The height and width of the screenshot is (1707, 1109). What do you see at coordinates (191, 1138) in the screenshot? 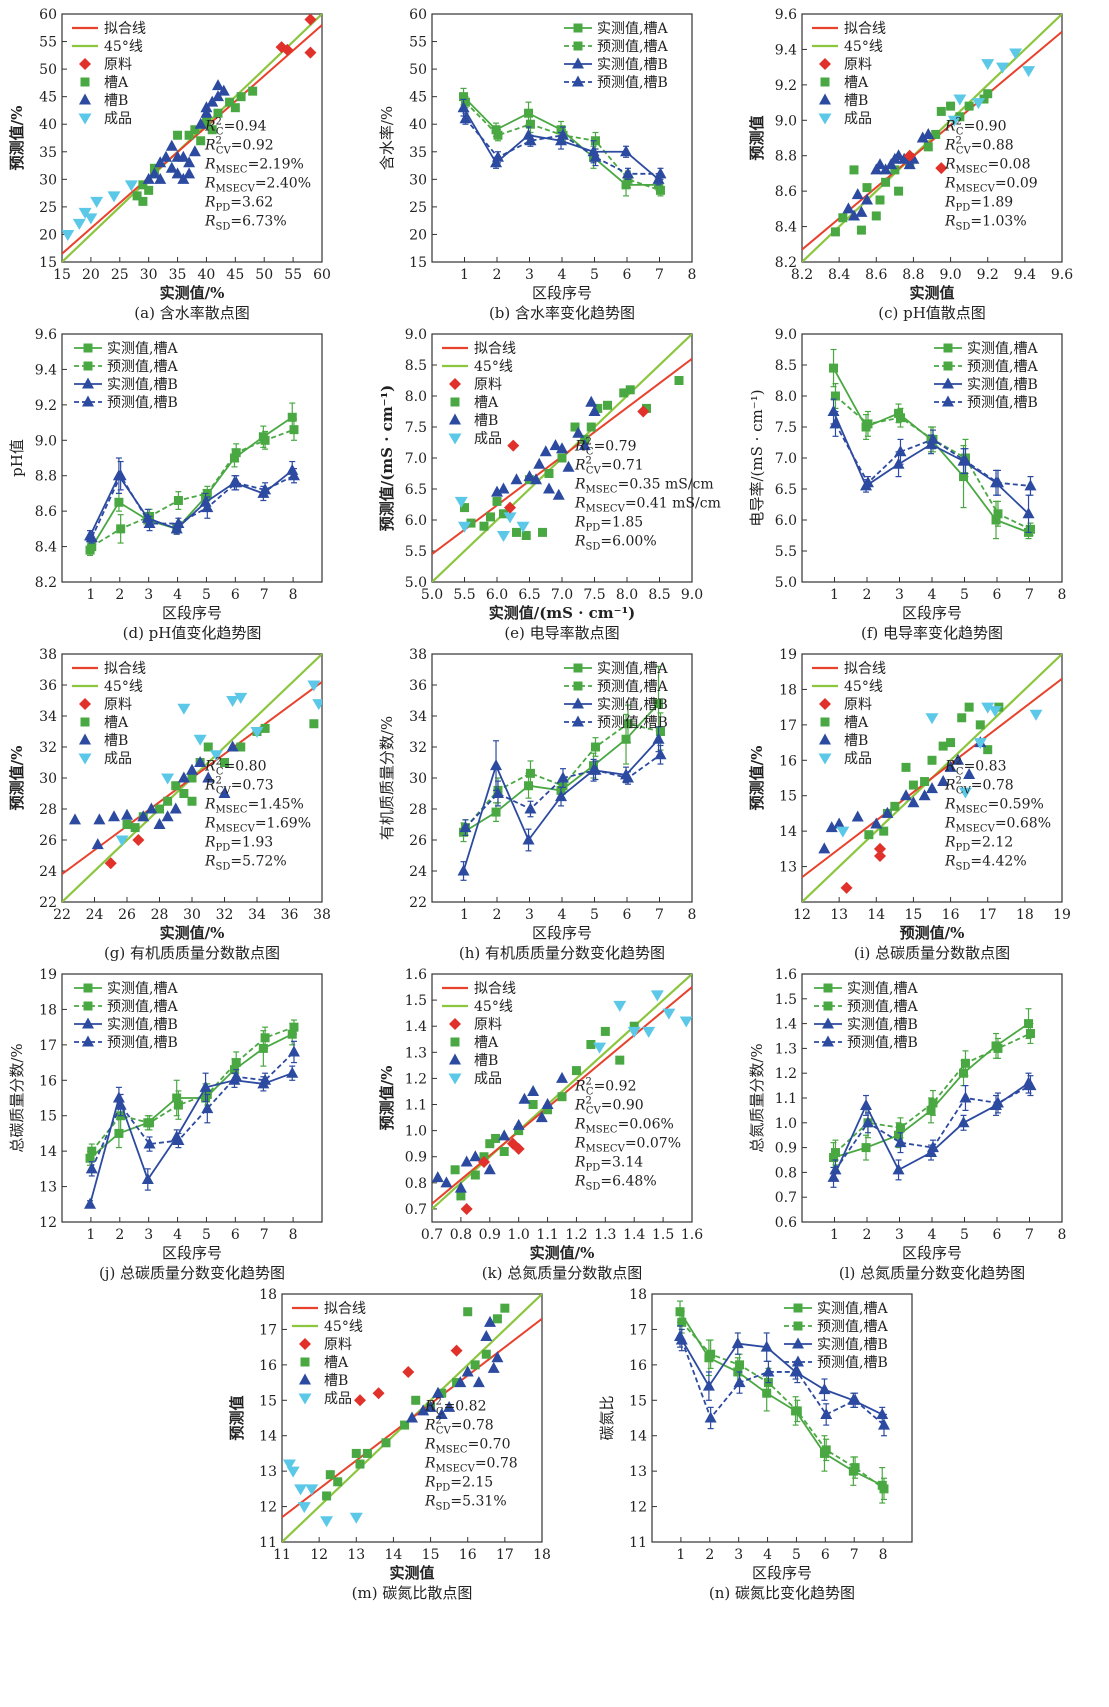
I see `series-line-measB` at bounding box center [191, 1138].